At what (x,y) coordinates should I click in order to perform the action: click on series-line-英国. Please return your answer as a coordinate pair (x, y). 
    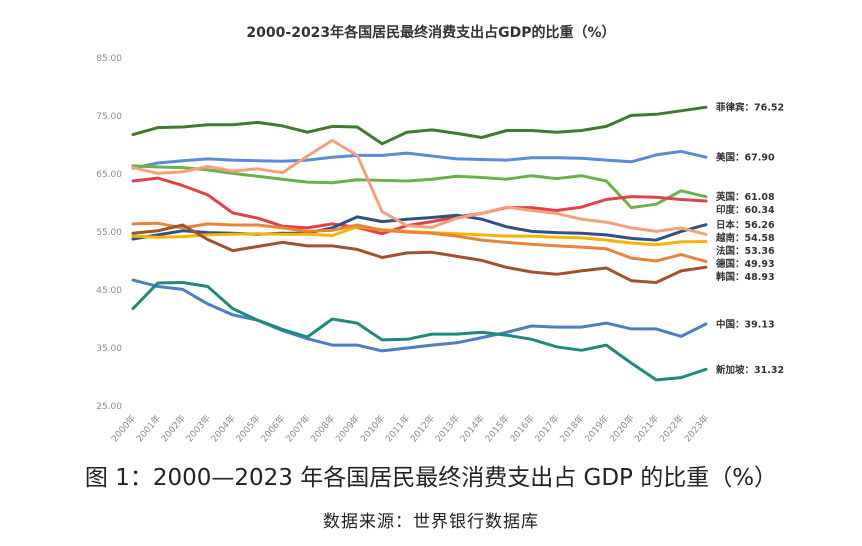
    Looking at the image, I should click on (419, 187).